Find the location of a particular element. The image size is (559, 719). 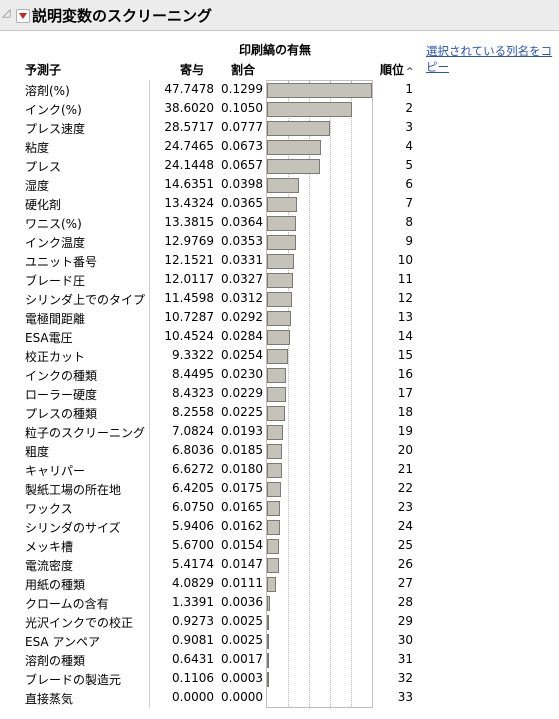

table-row: 直接蒸気 0.0000 0.0000 33 is located at coordinates (279, 697).